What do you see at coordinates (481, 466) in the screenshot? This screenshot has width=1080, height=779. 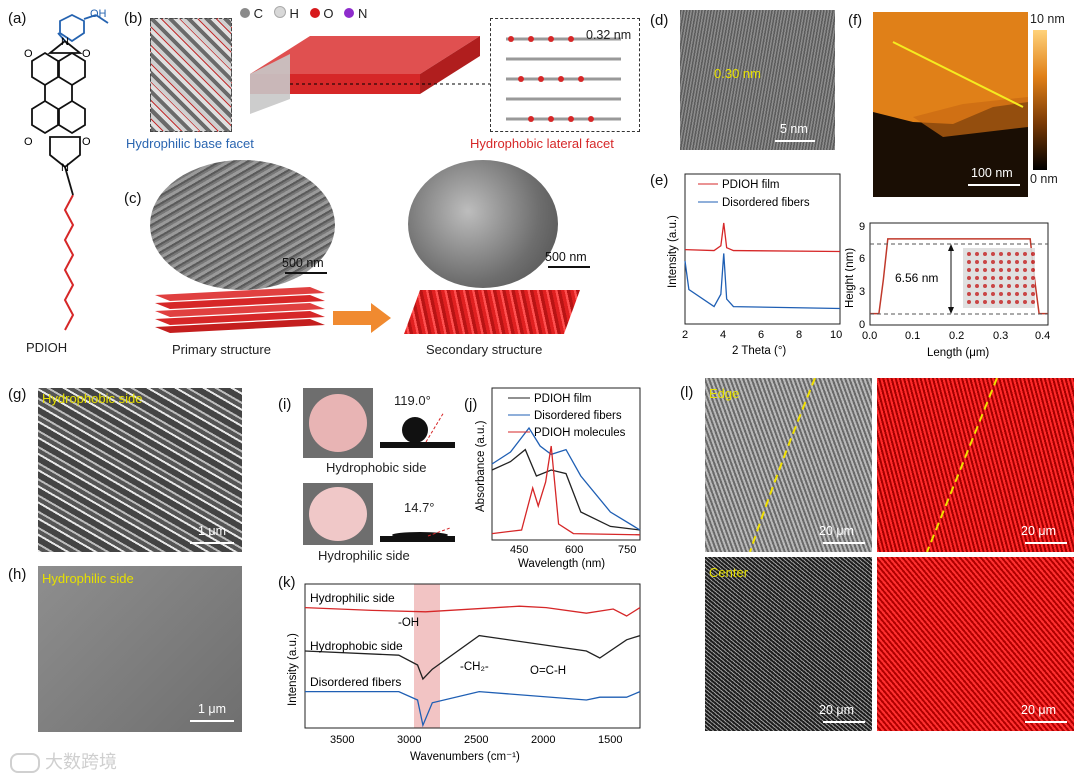 I see `abs-ylabel: Absorbance (a.u.)` at bounding box center [481, 466].